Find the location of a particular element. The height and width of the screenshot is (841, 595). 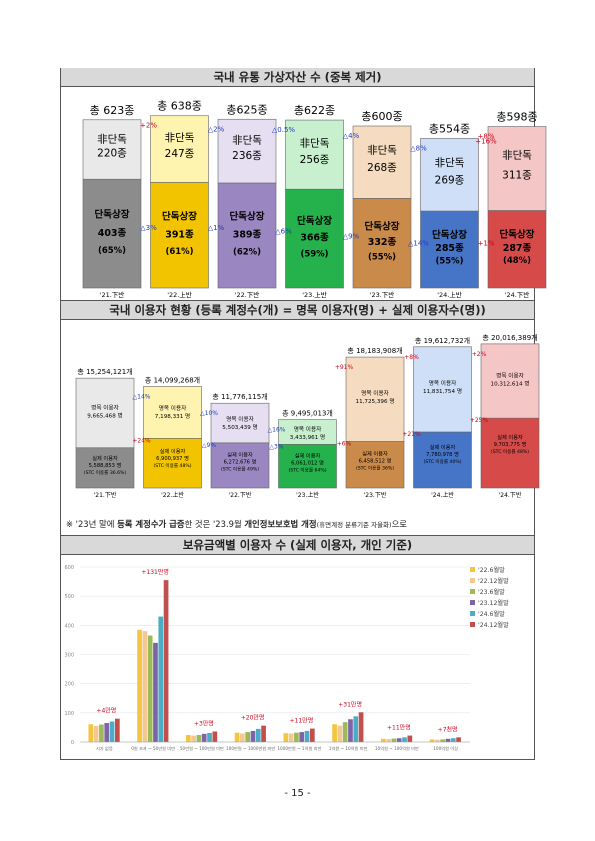

note-prefix: ※ '23년 말에 is located at coordinates (92, 524).